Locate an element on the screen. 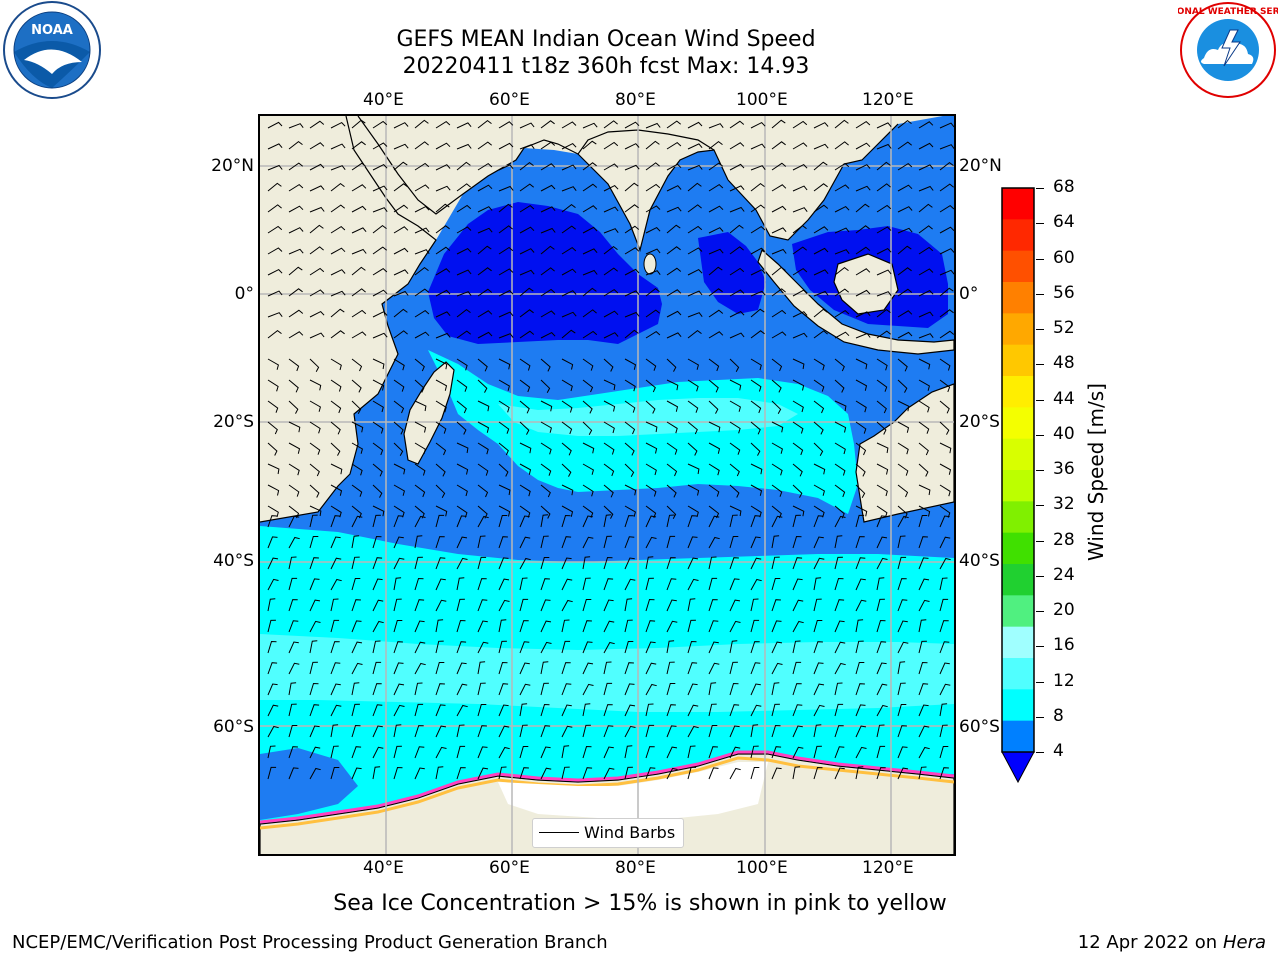  india-coast is located at coordinates (653, 190).